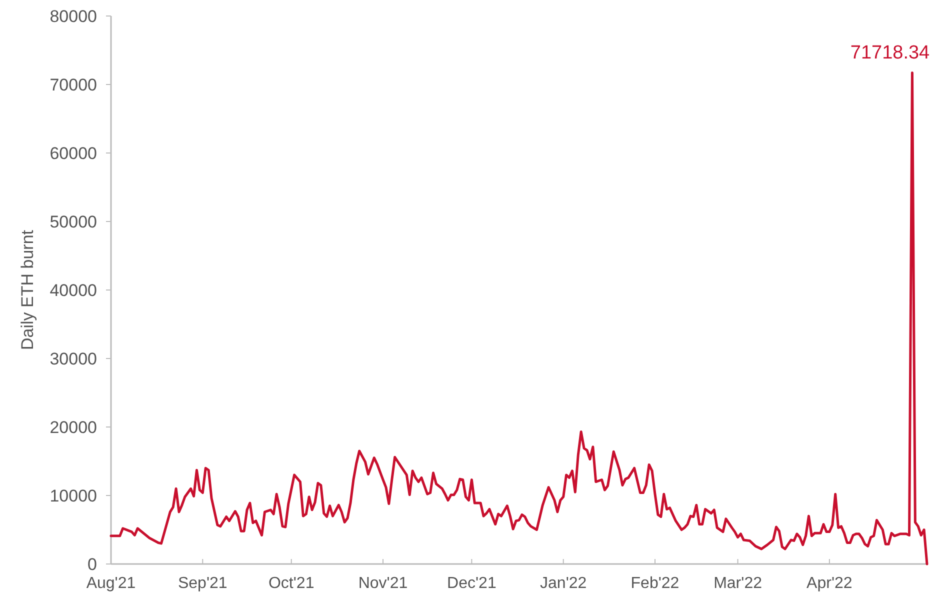 This screenshot has width=940, height=604. Describe the element at coordinates (890, 53) in the screenshot. I see `annotation: 71718.34` at that location.